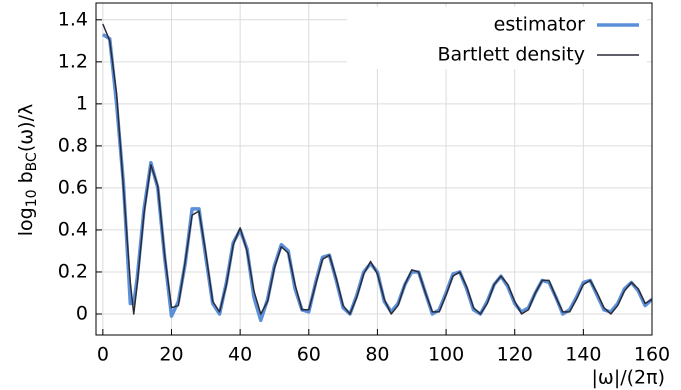 This screenshot has height=390, width=681. I want to click on x-tick-label: 20, so click(171, 355).